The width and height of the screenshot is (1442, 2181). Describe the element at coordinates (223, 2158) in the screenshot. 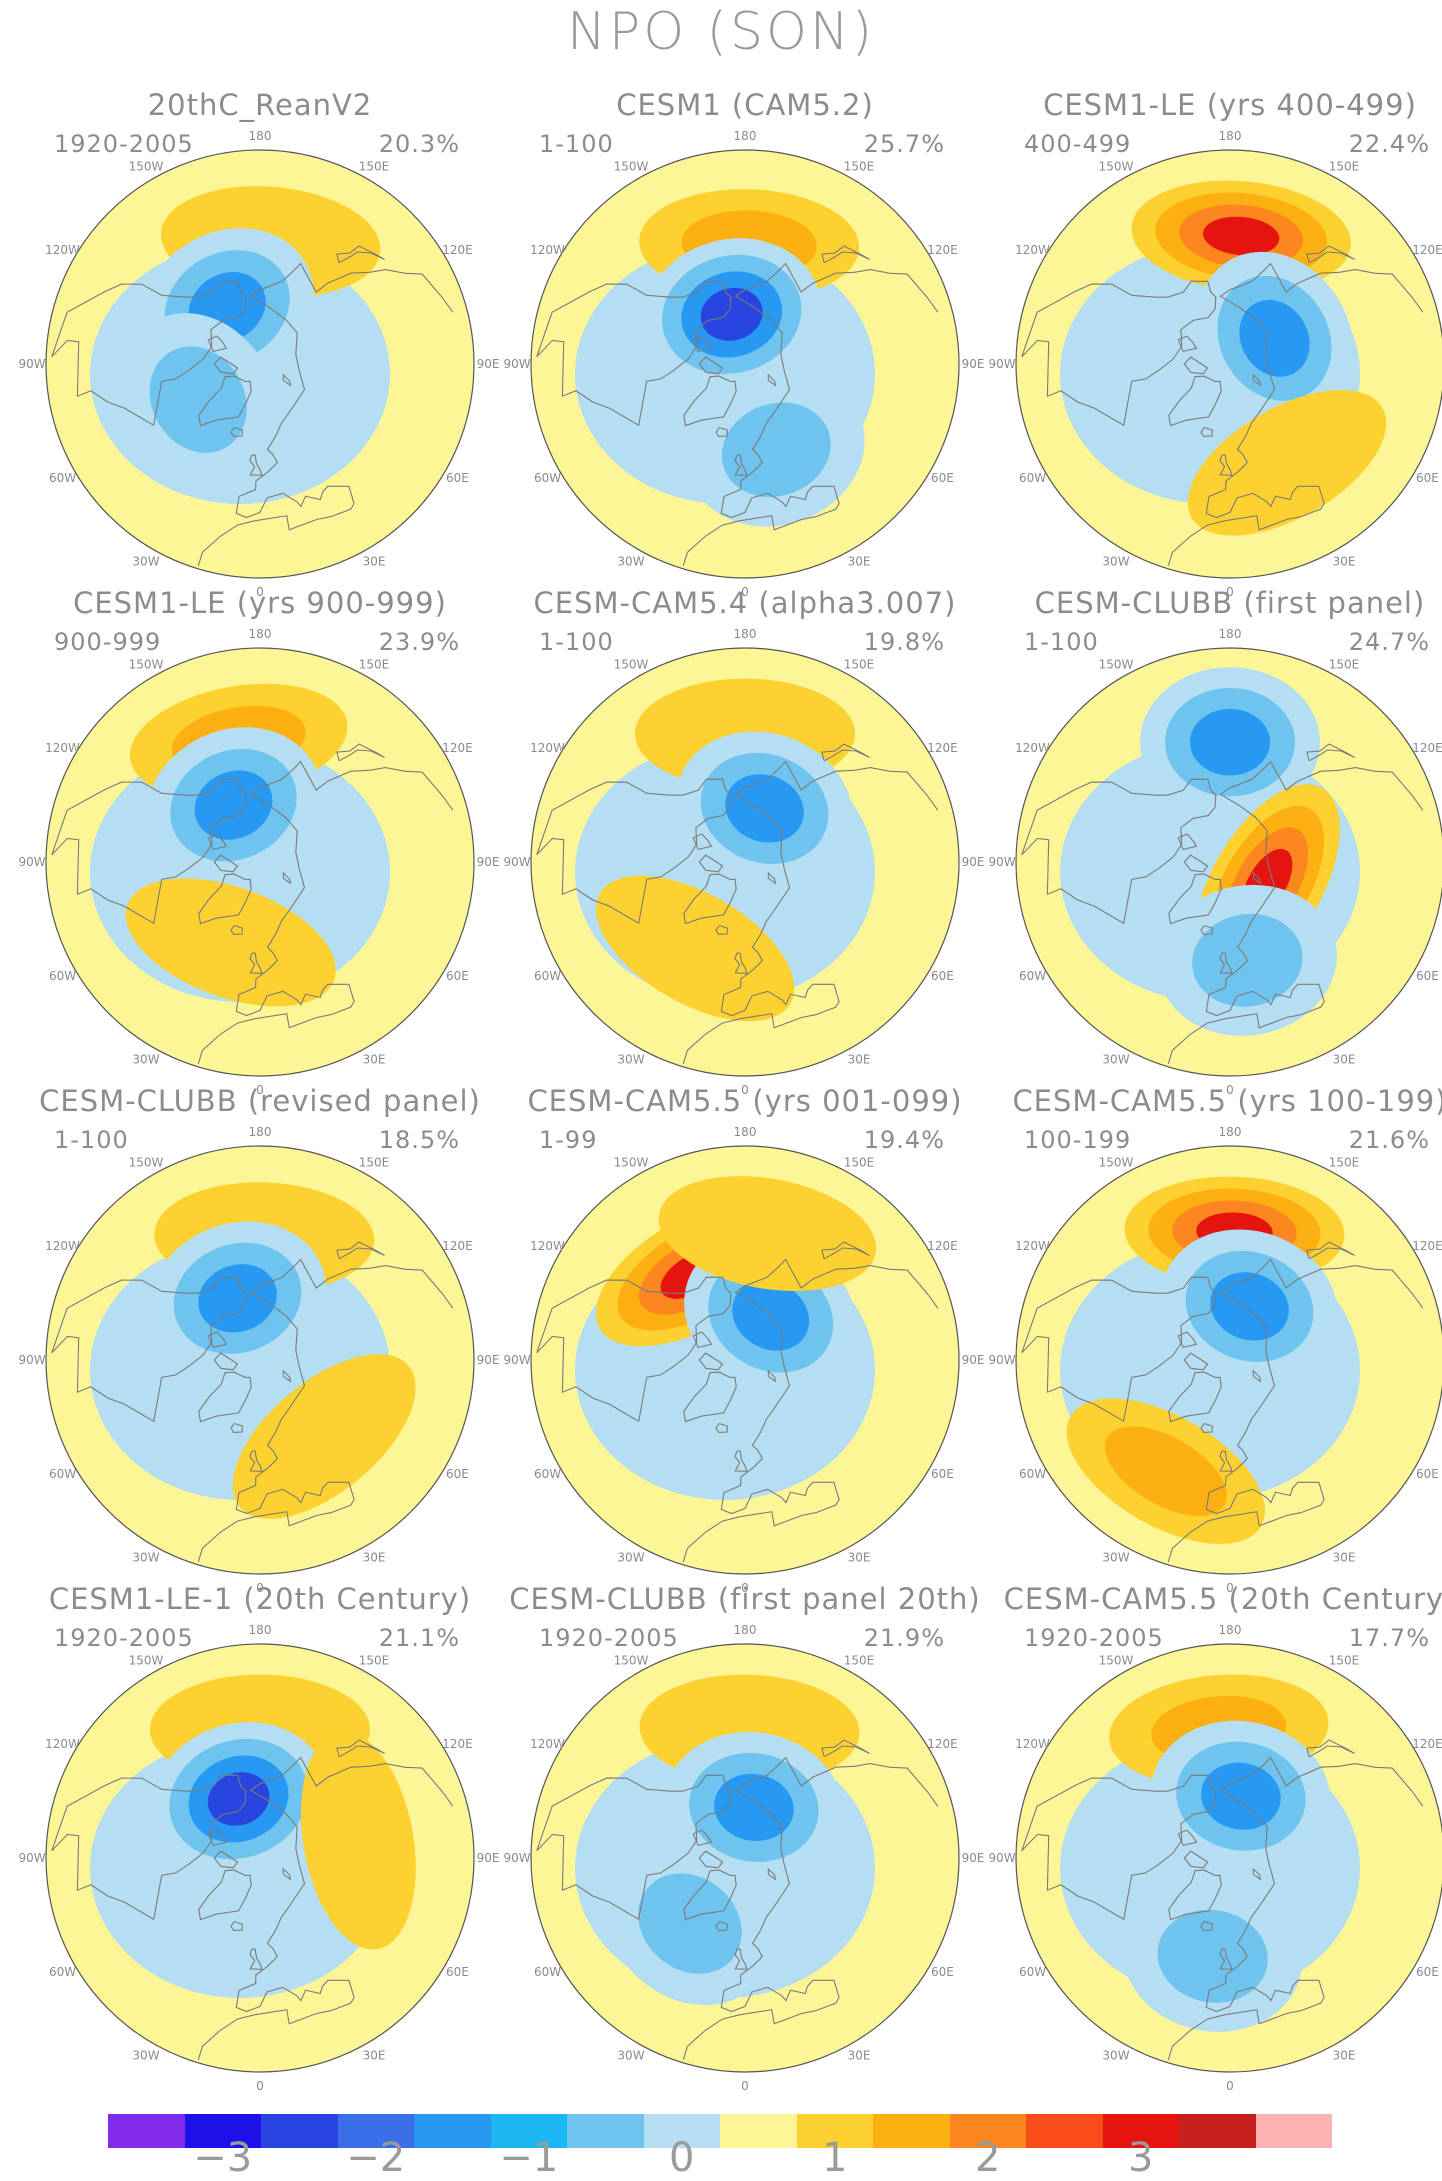

I see `colorbar-tick-label: −3` at that location.